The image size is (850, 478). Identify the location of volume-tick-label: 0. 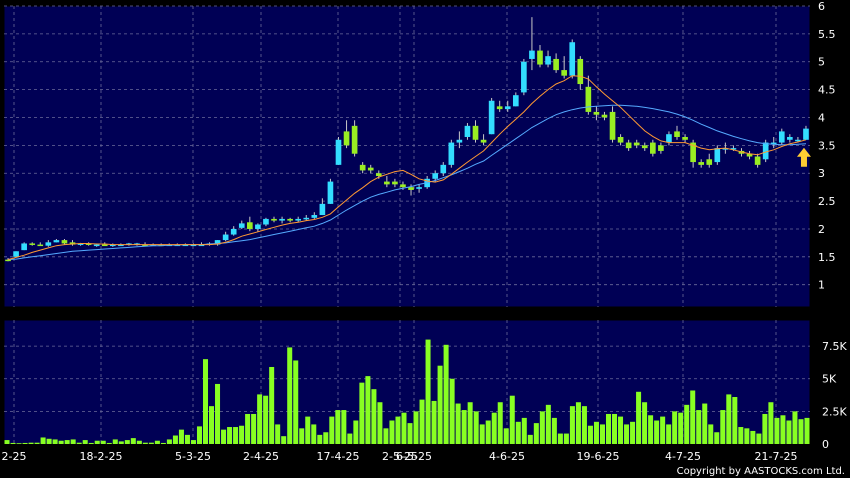
(825, 444).